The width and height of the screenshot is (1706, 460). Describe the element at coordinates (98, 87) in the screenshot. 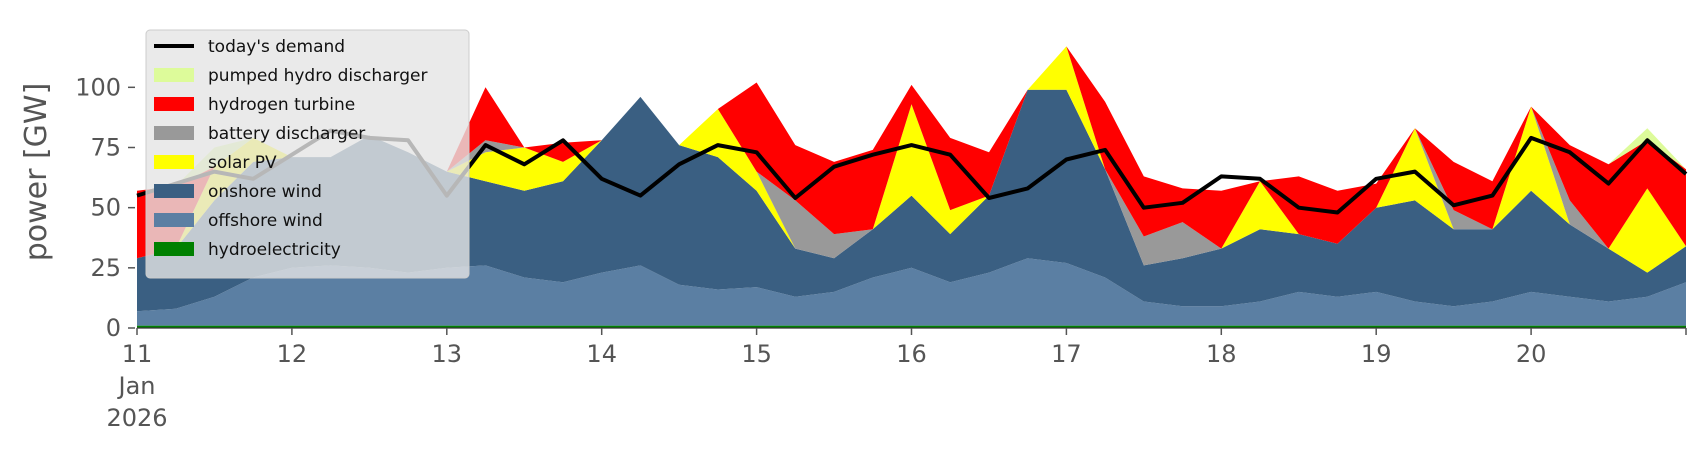

I see `y-tick-label: 100` at that location.